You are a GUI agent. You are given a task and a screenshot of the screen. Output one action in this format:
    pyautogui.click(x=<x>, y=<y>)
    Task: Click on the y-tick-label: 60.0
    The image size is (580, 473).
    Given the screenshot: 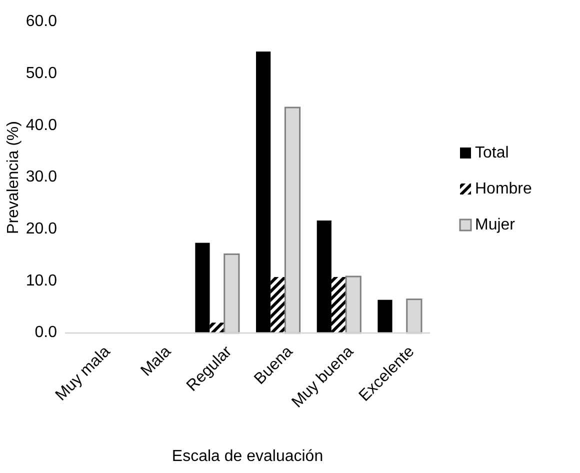 What is the action you would take?
    pyautogui.click(x=42, y=21)
    